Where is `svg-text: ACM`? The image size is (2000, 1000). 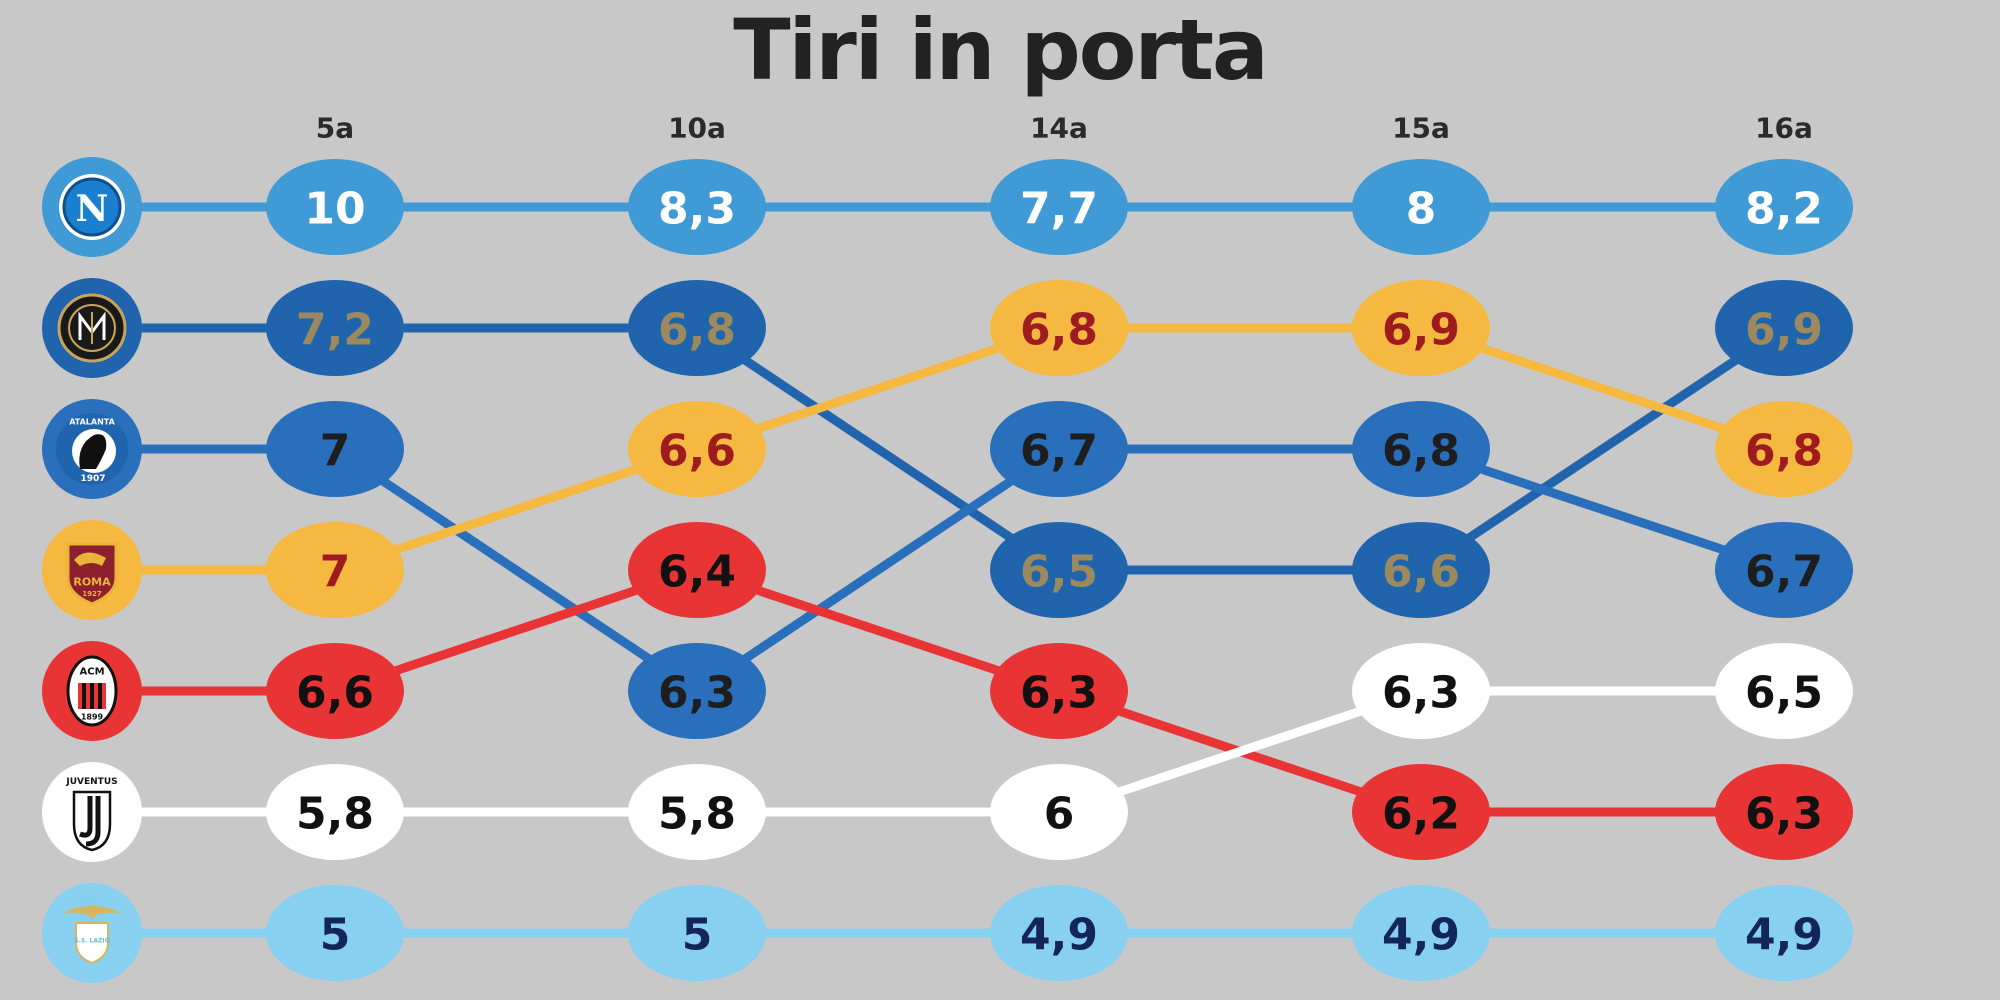
svg-text: ACM is located at coordinates (91, 672).